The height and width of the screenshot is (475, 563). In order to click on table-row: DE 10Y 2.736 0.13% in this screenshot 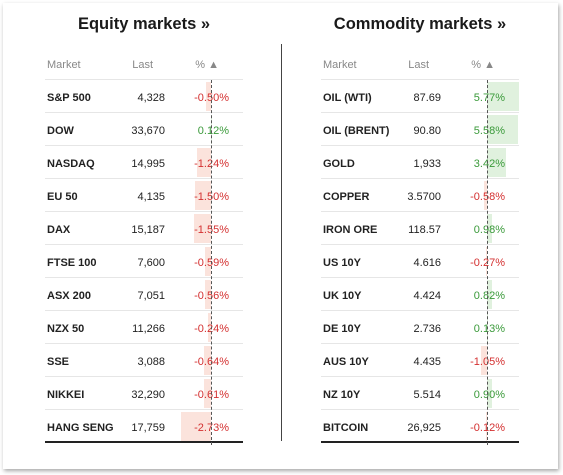, I will do `click(420, 327)`.